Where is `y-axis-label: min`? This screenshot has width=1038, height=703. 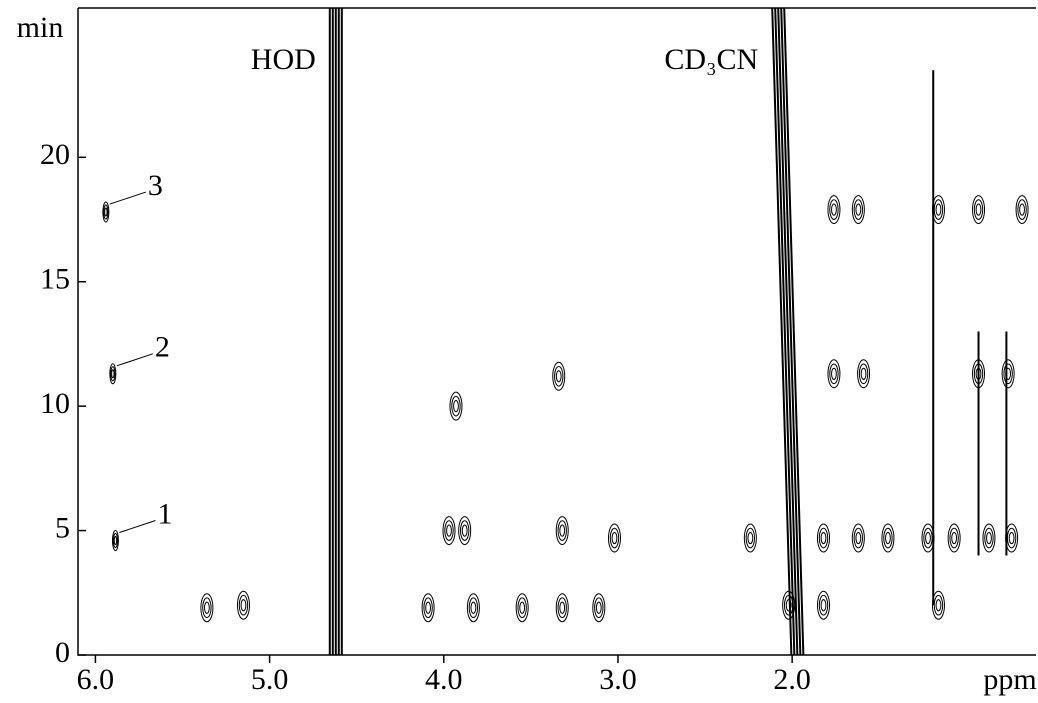 y-axis-label: min is located at coordinates (40, 27).